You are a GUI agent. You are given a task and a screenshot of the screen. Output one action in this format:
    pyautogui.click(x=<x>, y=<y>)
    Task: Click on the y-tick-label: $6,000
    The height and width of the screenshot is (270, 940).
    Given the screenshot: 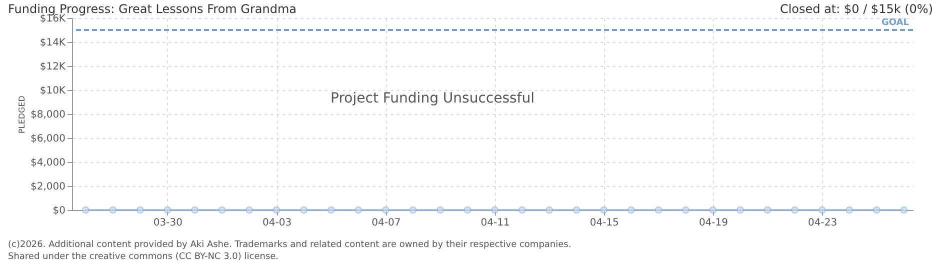 What is the action you would take?
    pyautogui.click(x=48, y=139)
    